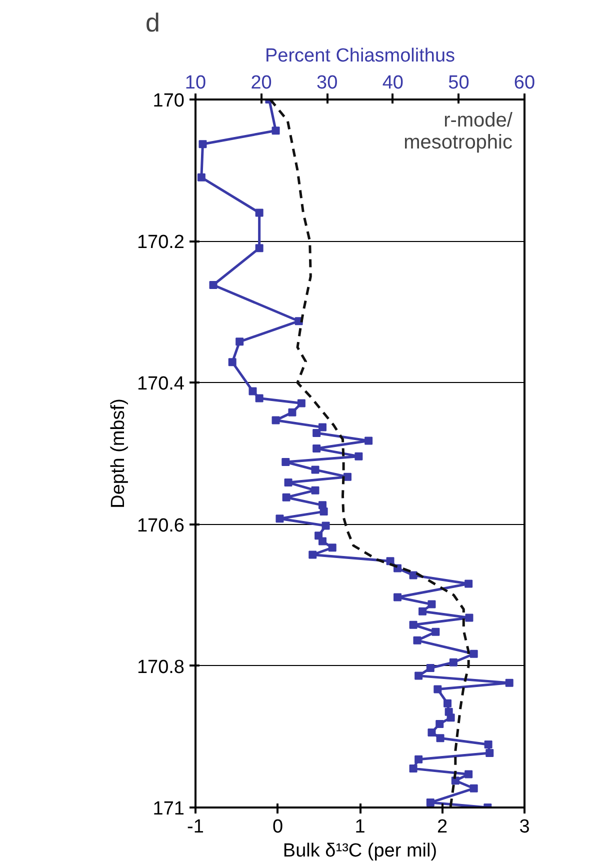  What do you see at coordinates (393, 83) in the screenshot?
I see `x2-tick-label: 40` at bounding box center [393, 83].